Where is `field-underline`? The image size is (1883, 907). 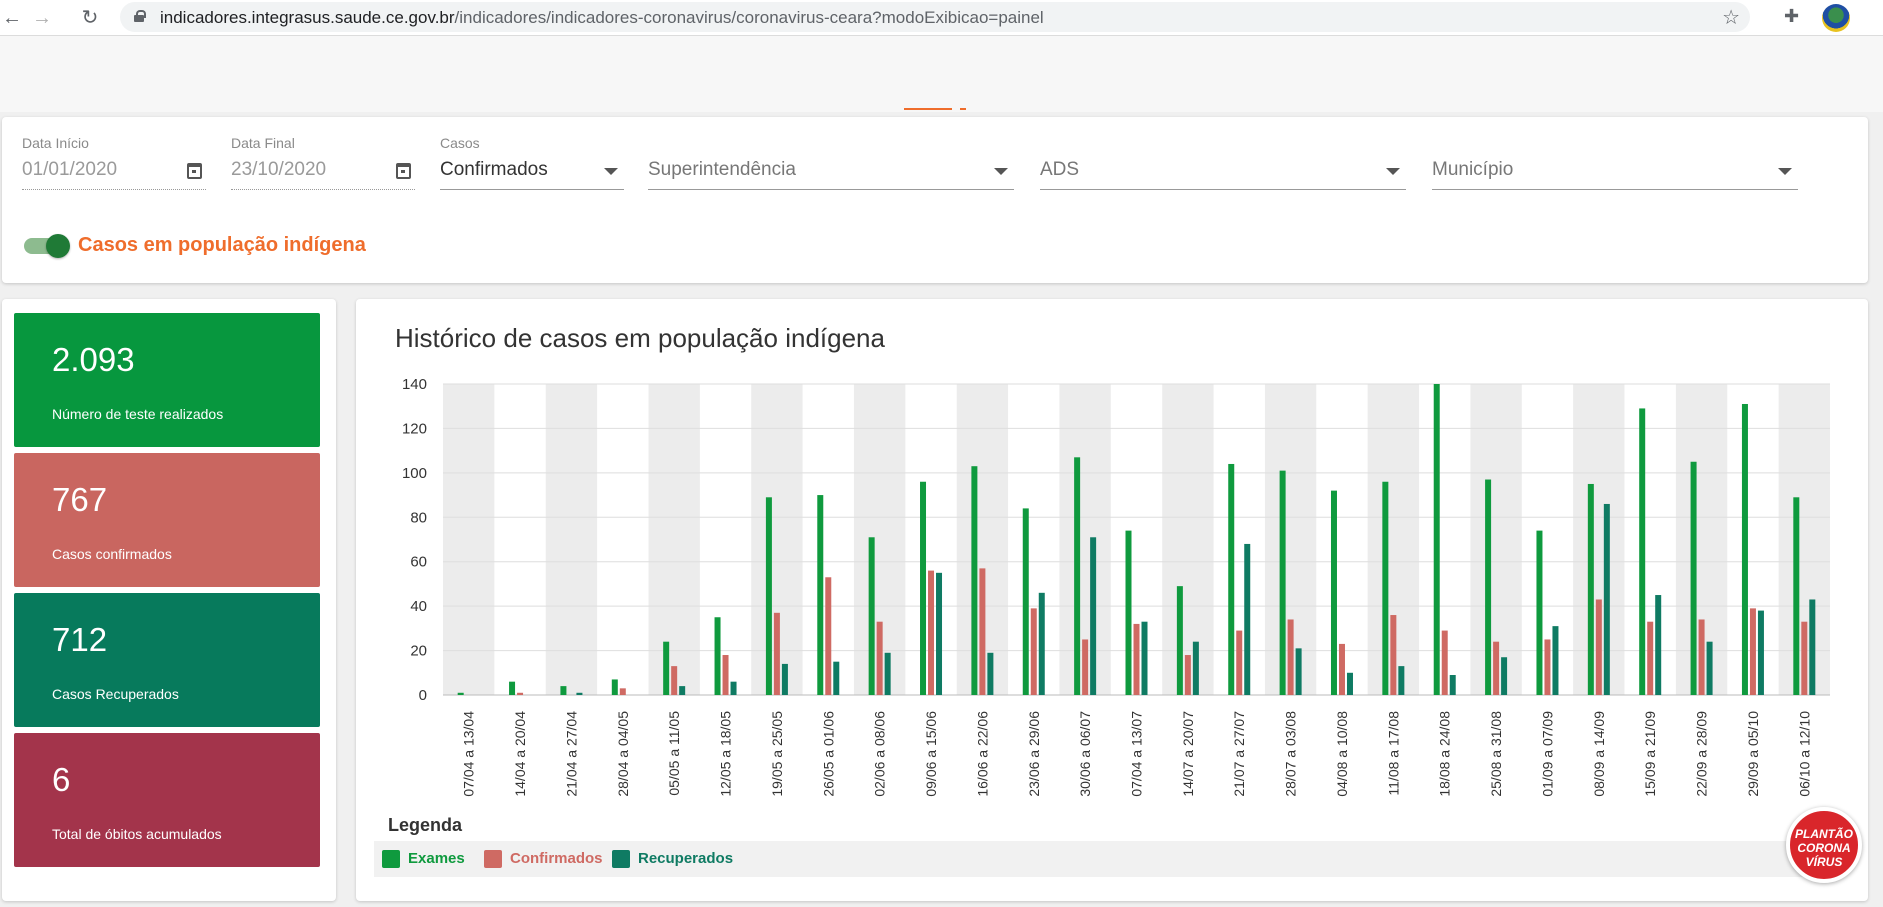
field-underline is located at coordinates (114, 189).